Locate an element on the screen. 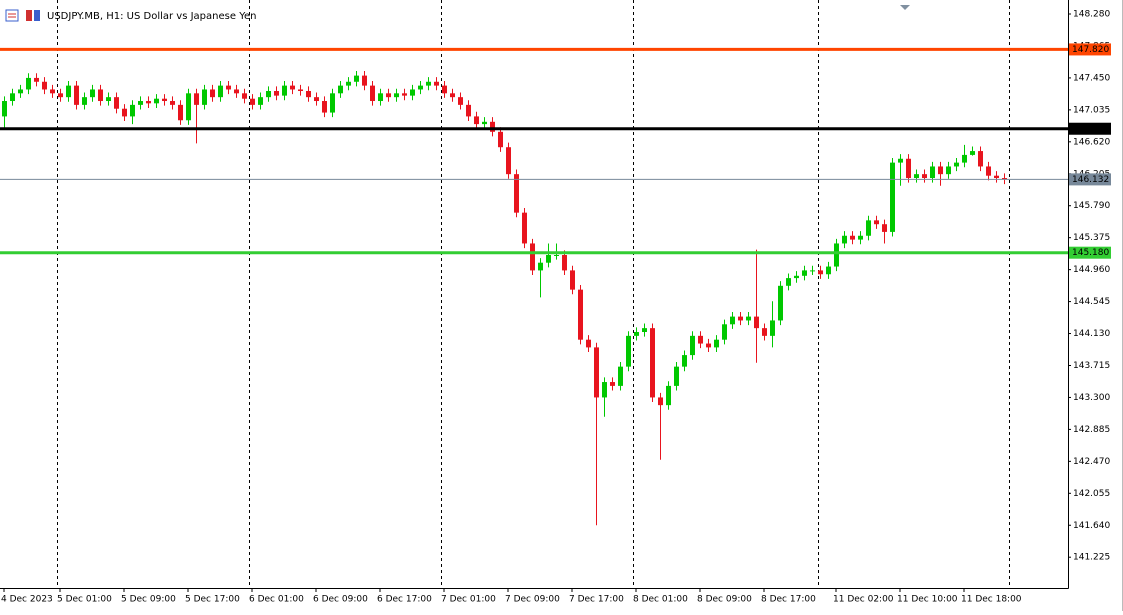 This screenshot has height=615, width=1123. chart-title: USDJPY.MB, H1: US Dollar vs Japanese Yen is located at coordinates (151, 16).